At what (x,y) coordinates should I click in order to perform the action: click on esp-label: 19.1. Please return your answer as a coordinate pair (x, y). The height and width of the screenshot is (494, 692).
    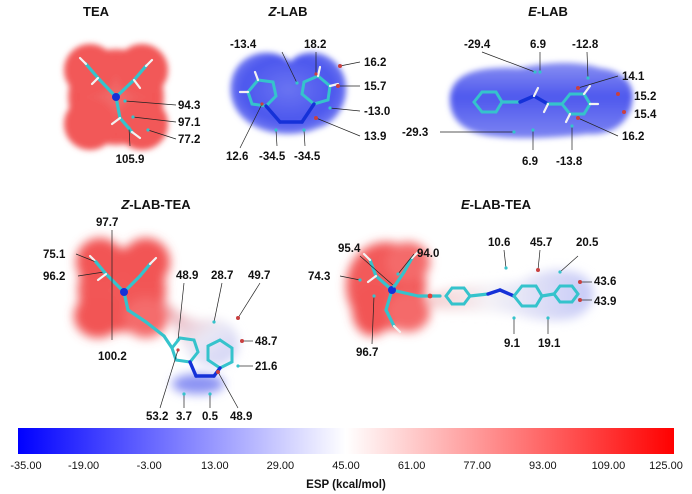
    Looking at the image, I should click on (549, 344).